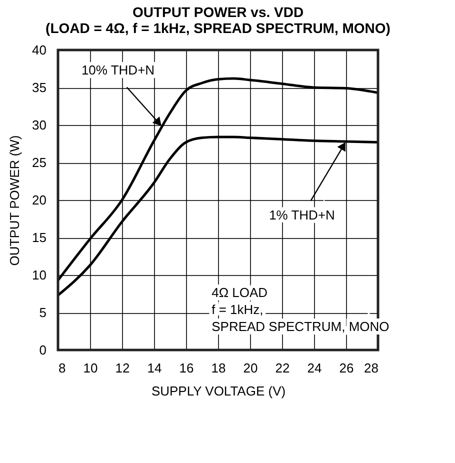 The height and width of the screenshot is (463, 455). I want to click on x-tick-label: 14, so click(154, 368).